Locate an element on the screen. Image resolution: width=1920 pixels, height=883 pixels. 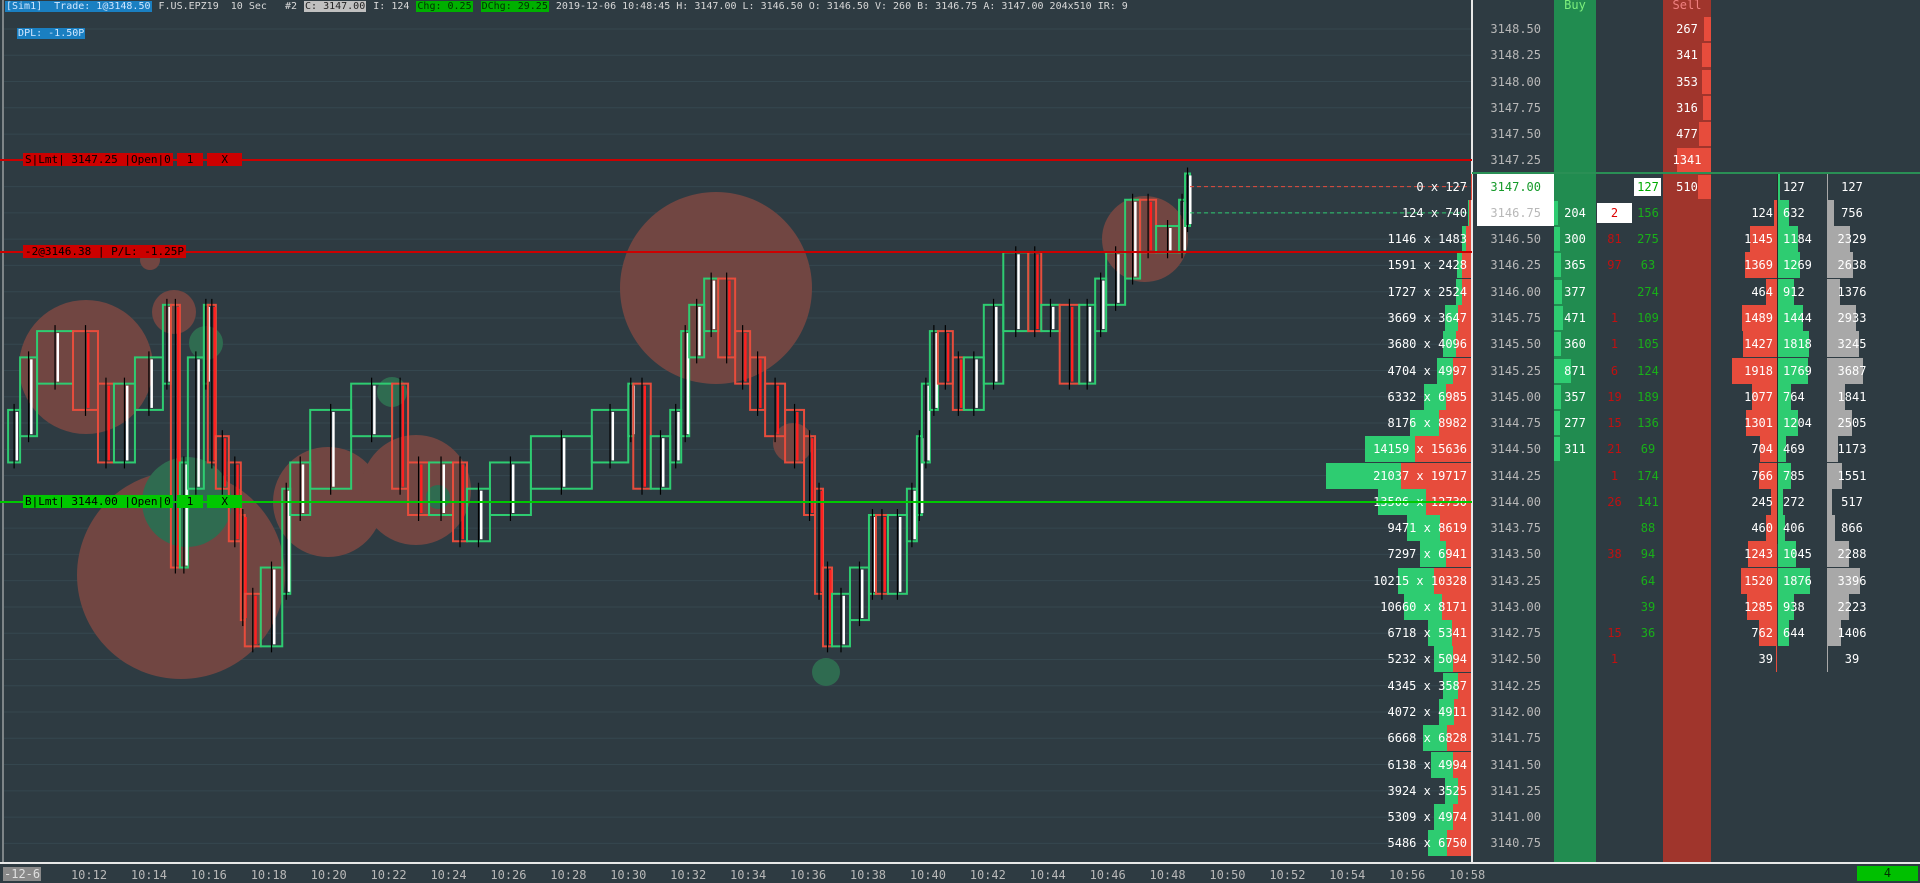
ladder-row: 3141.50 is located at coordinates (1696, 765).